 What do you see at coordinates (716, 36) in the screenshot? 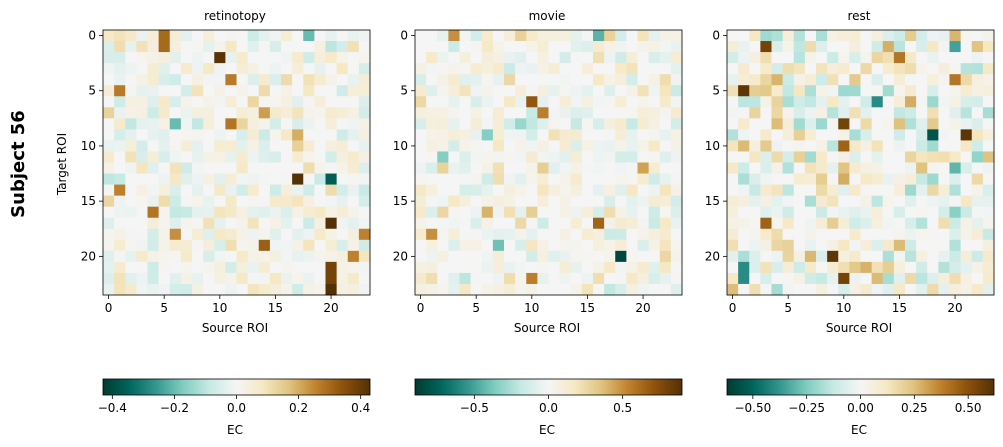
I see `y-tick-label: 0` at bounding box center [716, 36].